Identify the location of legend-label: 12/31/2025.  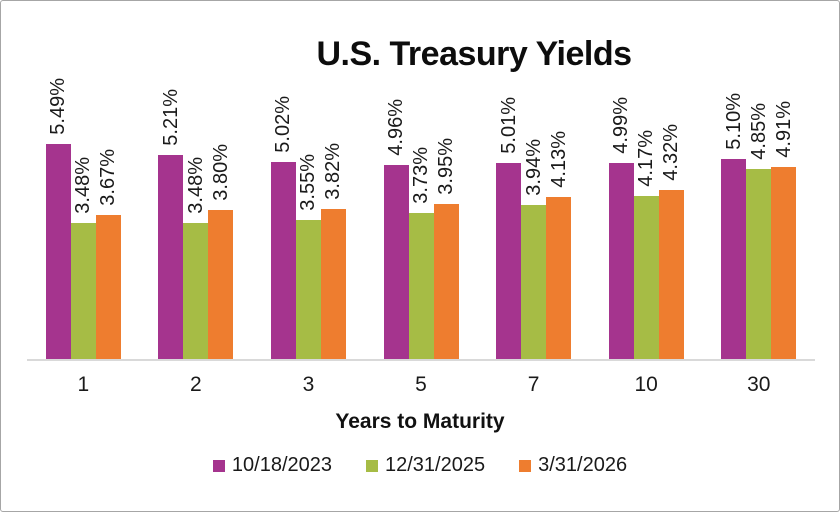
(435, 465).